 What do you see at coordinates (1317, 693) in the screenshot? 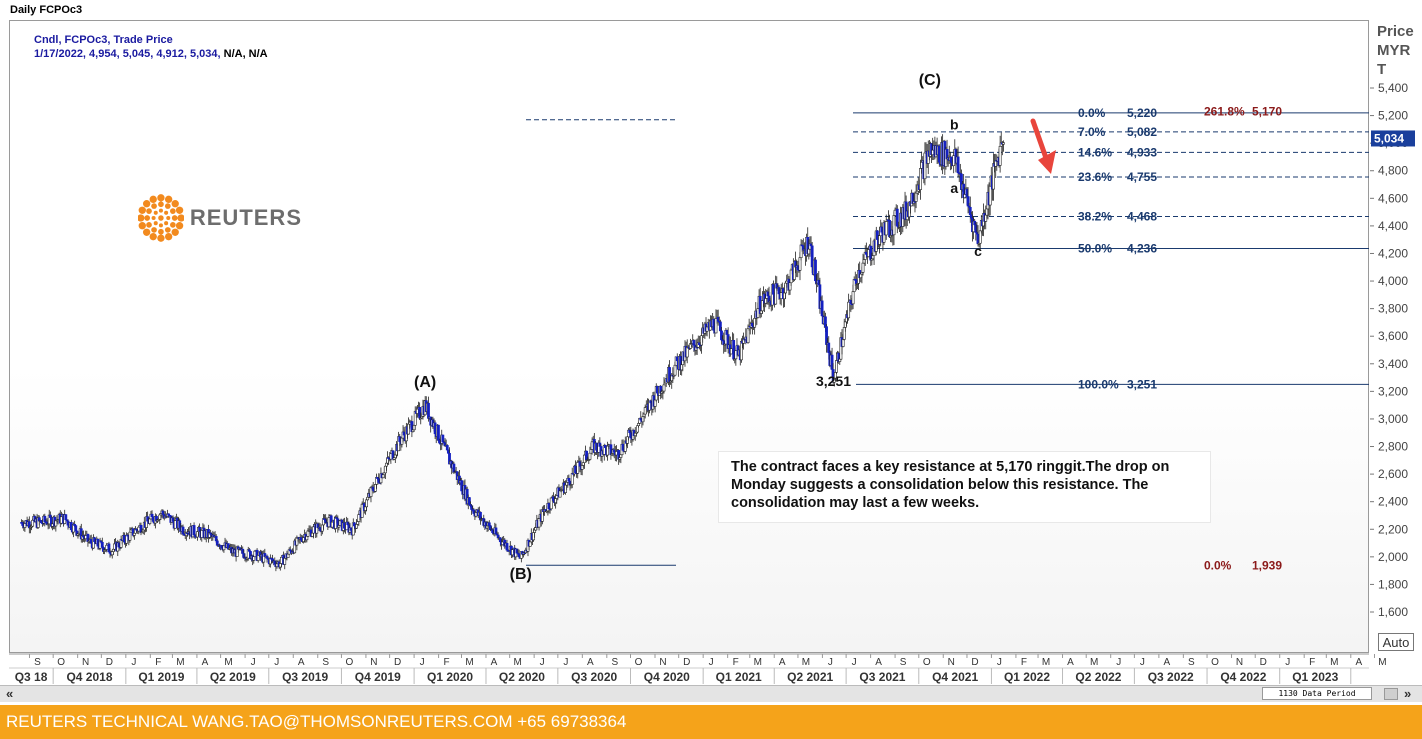
I see `data-period-field: 1130 Data Period` at bounding box center [1317, 693].